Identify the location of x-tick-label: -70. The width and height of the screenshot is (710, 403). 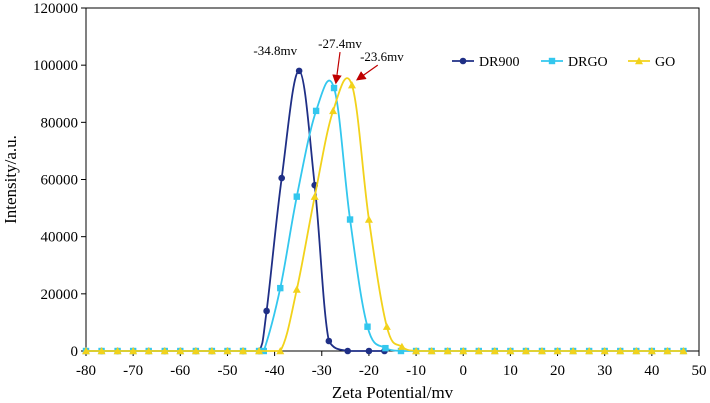
(133, 371).